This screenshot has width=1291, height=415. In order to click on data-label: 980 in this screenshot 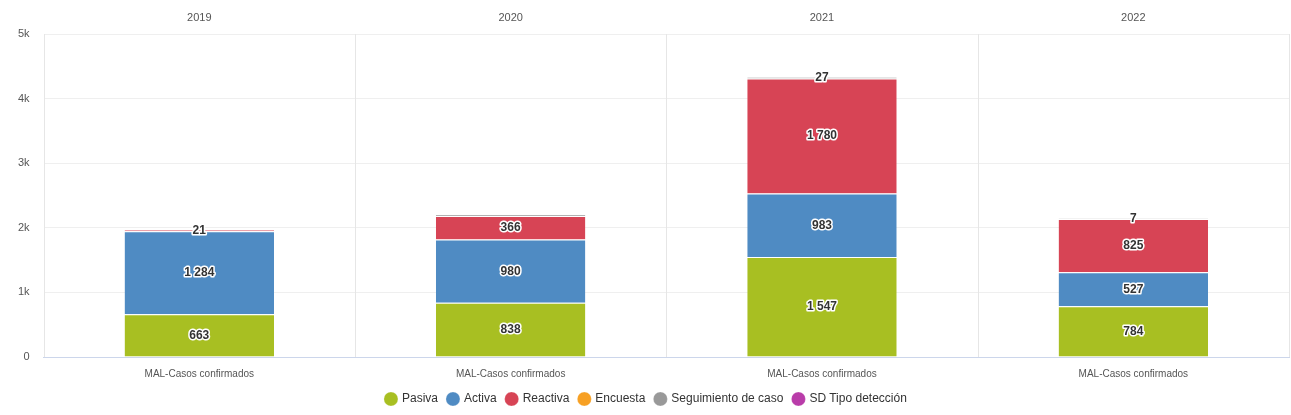, I will do `click(510, 270)`.